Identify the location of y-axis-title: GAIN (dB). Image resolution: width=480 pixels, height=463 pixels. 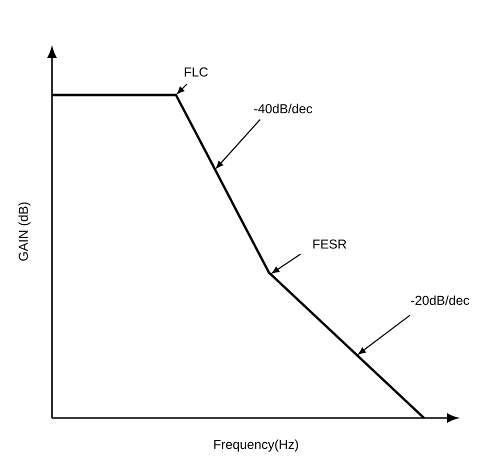
(24, 231).